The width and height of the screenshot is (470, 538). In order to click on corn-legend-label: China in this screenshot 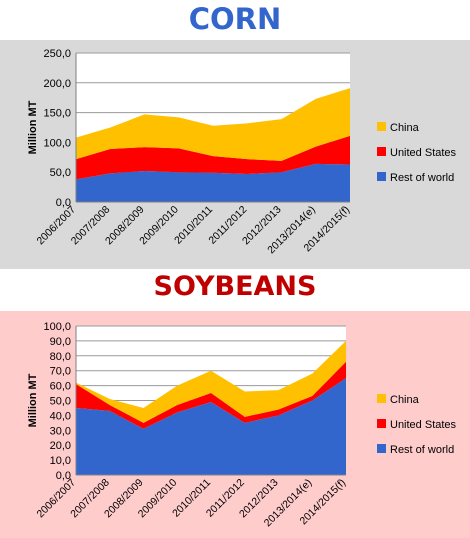, I will do `click(405, 128)`.